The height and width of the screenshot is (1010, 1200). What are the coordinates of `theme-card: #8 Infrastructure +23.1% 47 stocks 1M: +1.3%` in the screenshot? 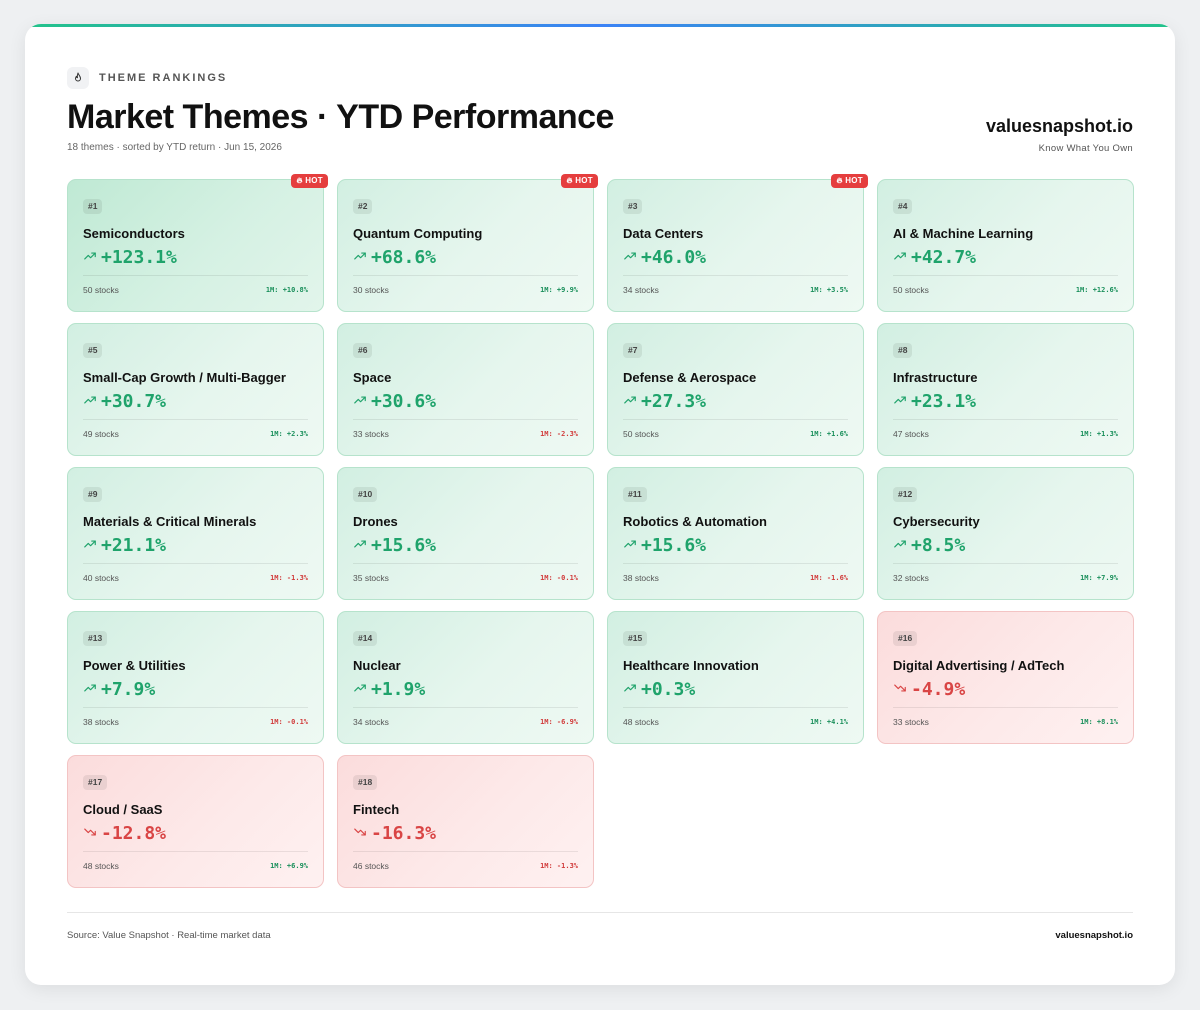 It's located at (1005, 389).